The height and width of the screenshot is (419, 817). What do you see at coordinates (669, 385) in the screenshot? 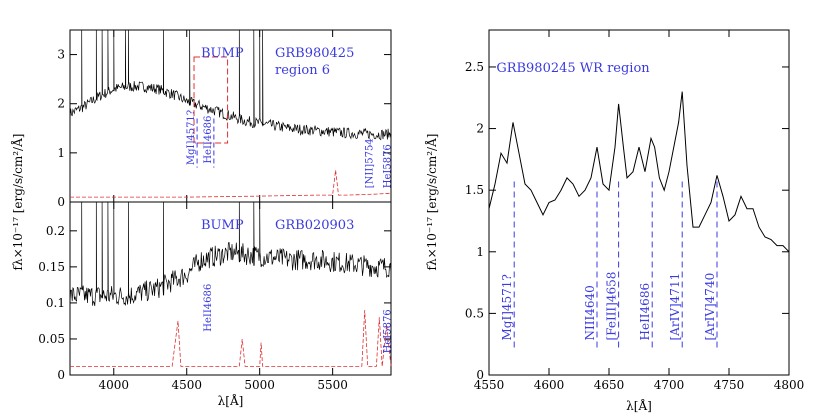
I see `x-tick-label: 4700` at bounding box center [669, 385].